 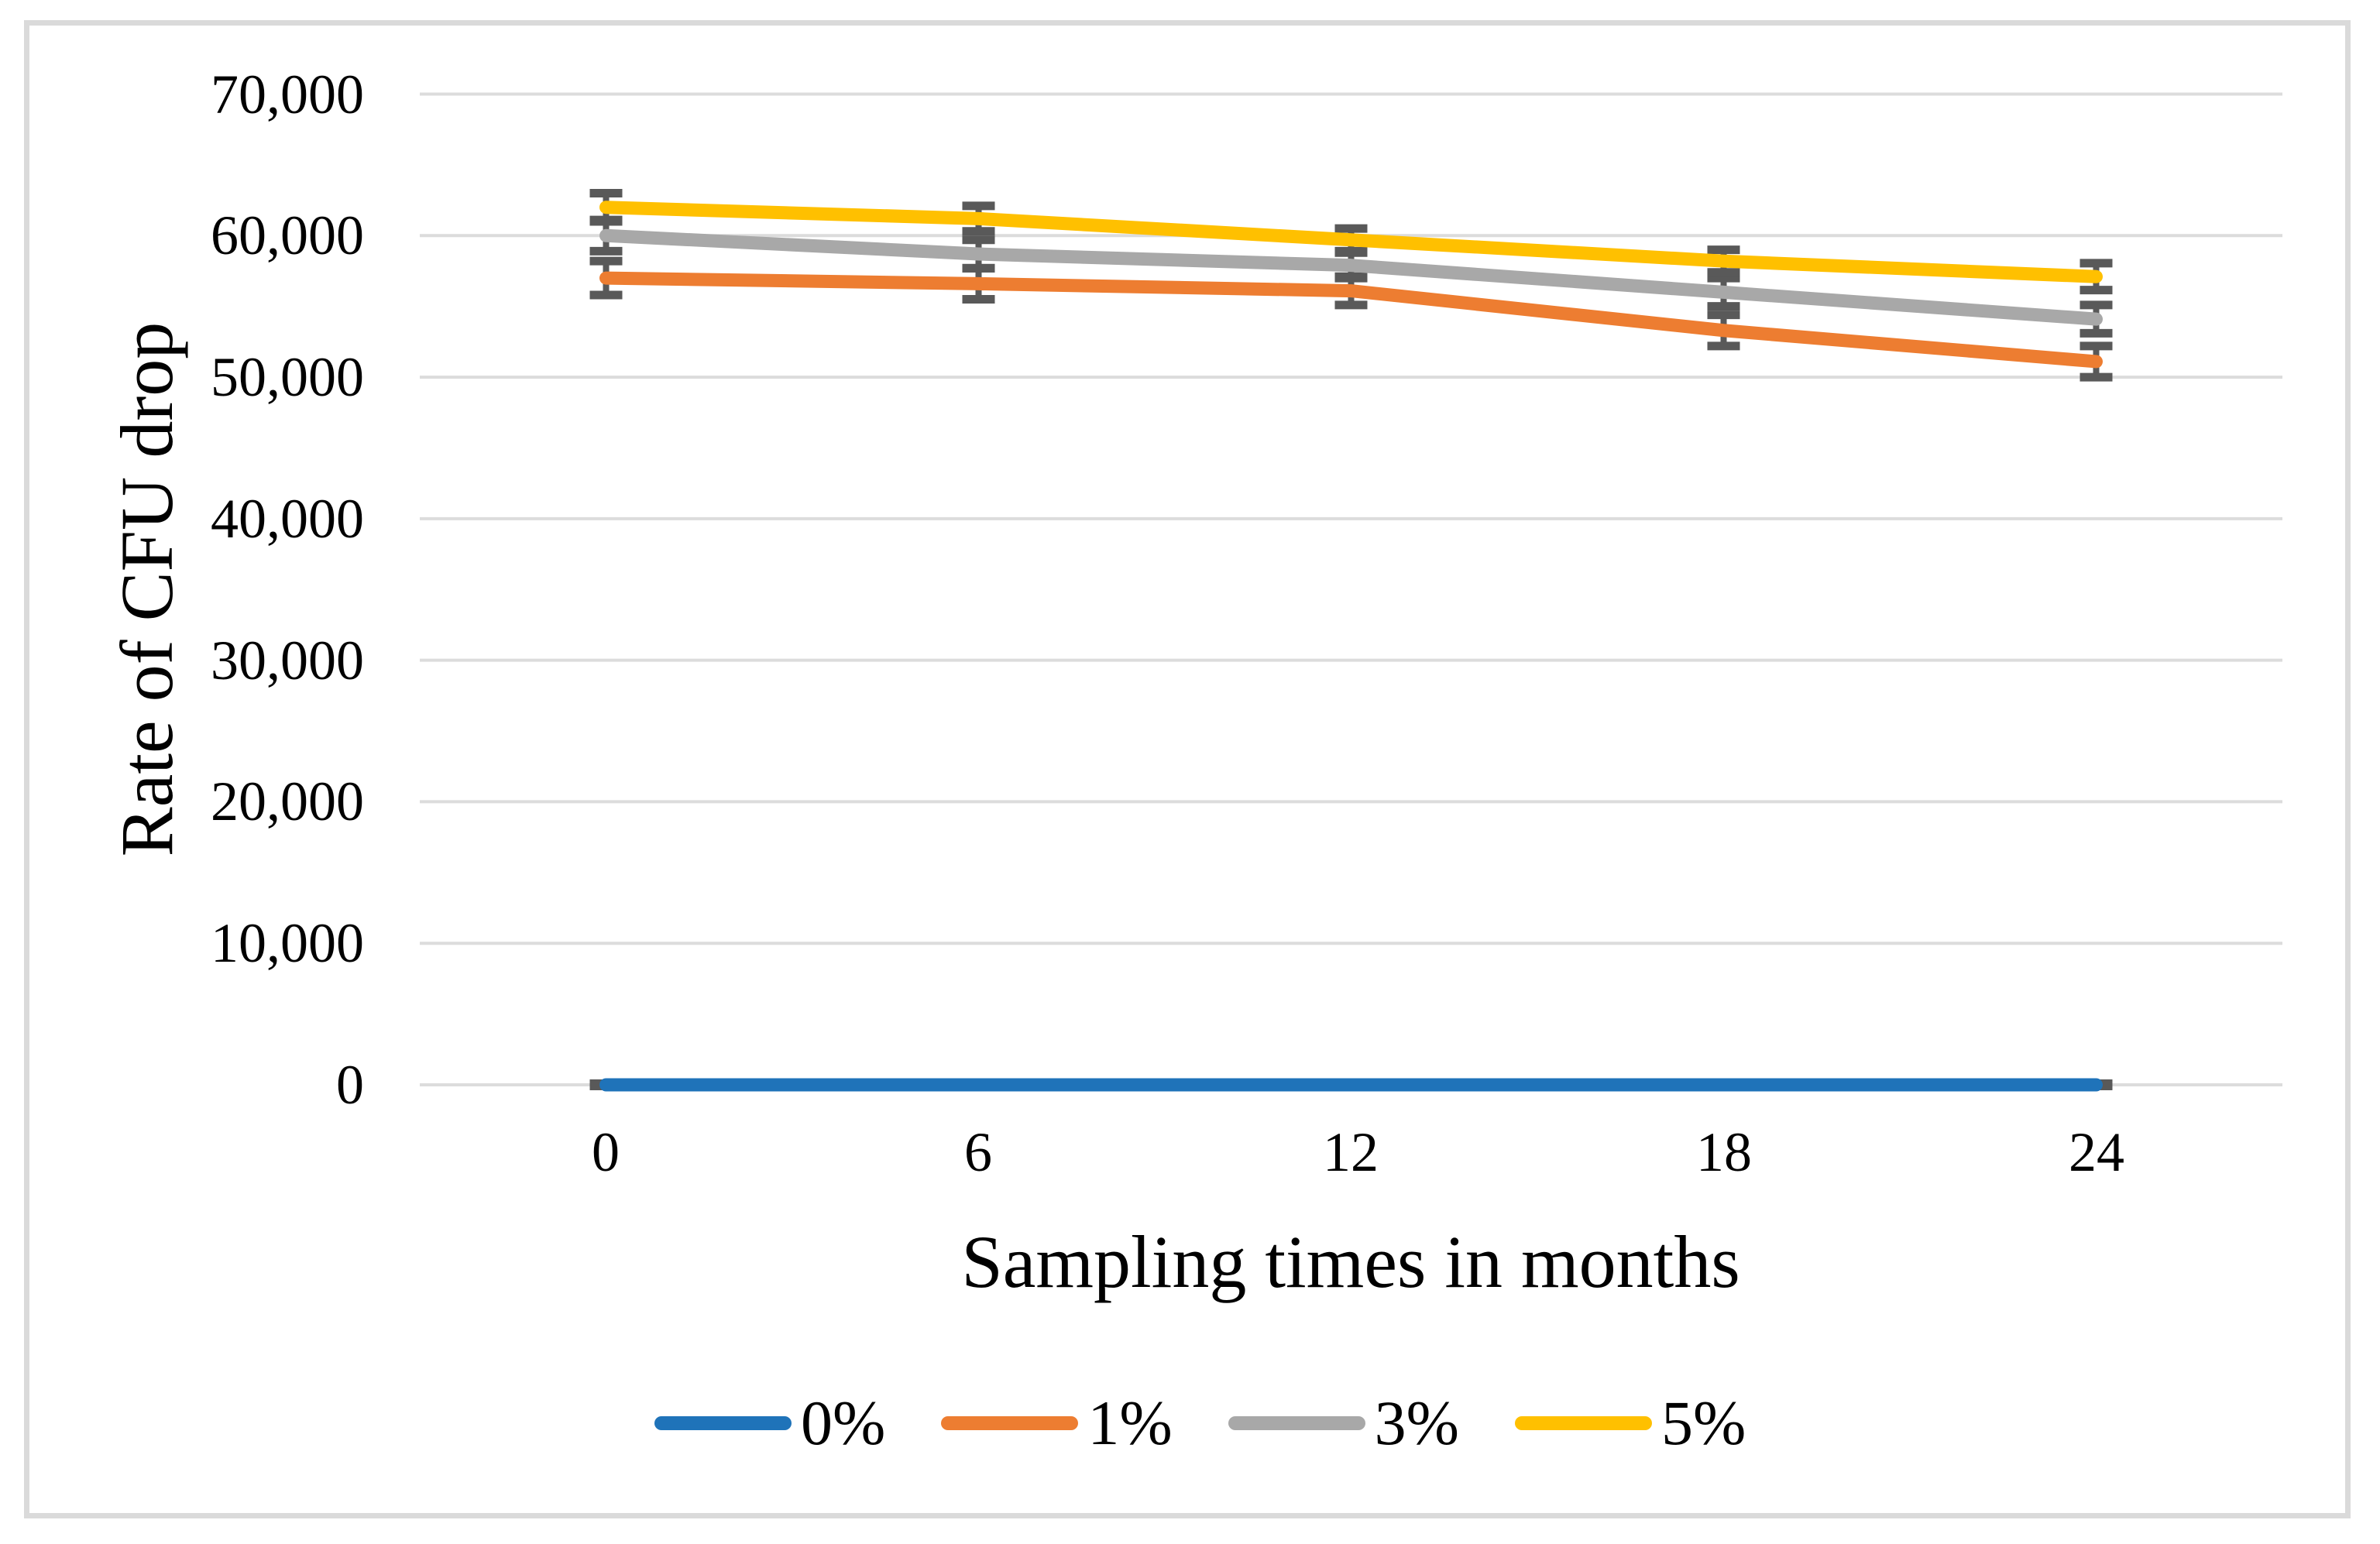 What do you see at coordinates (1130, 1423) in the screenshot?
I see `legend-label-1pct: 1%` at bounding box center [1130, 1423].